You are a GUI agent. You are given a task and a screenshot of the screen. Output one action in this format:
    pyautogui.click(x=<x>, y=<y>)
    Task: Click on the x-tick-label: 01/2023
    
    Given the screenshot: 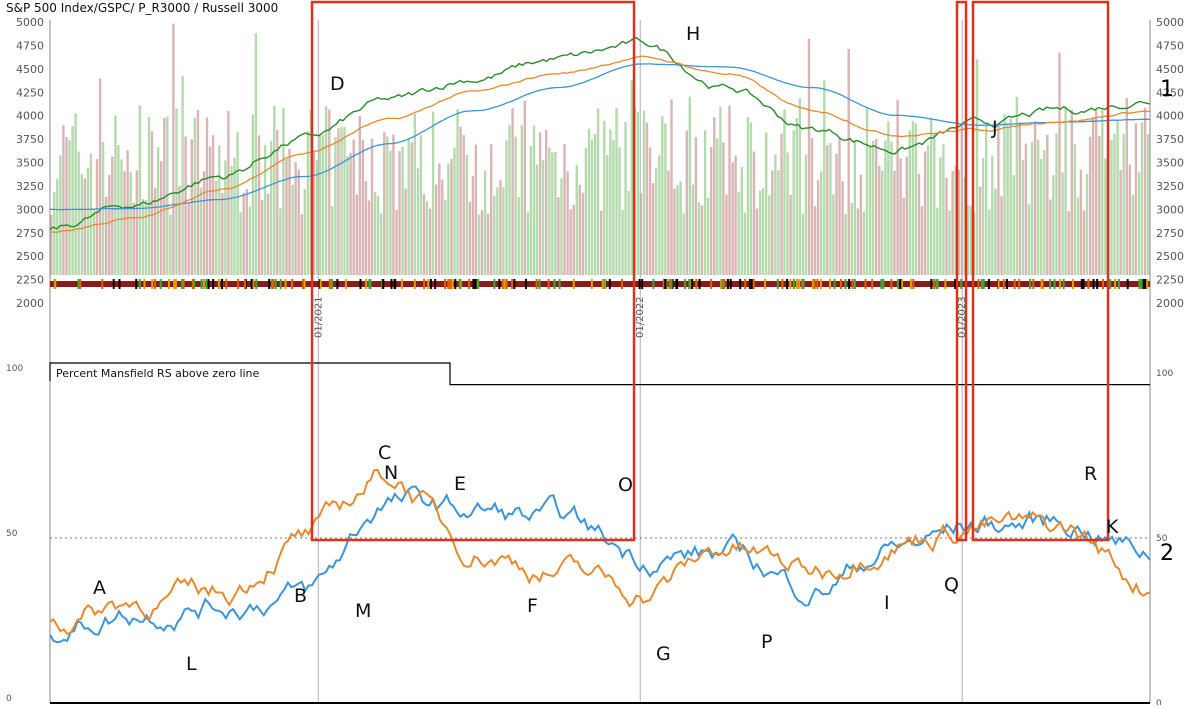 What is the action you would take?
    pyautogui.click(x=962, y=317)
    